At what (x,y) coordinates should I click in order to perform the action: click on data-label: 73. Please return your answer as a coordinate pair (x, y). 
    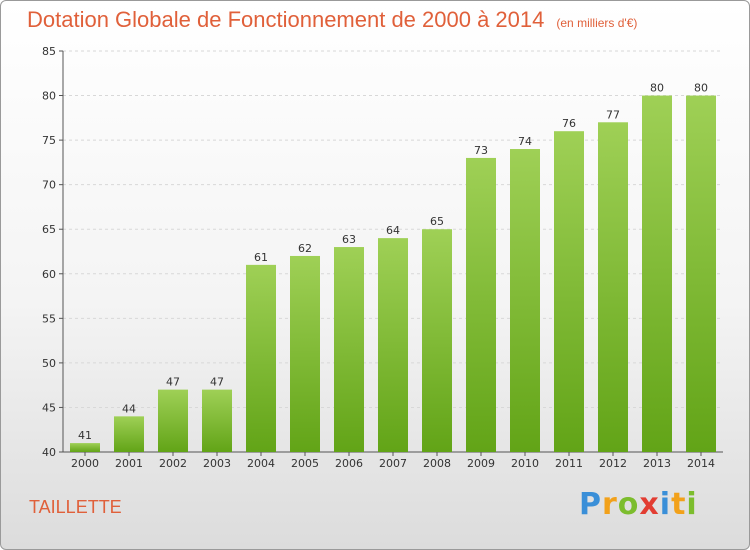
    Looking at the image, I should click on (481, 150).